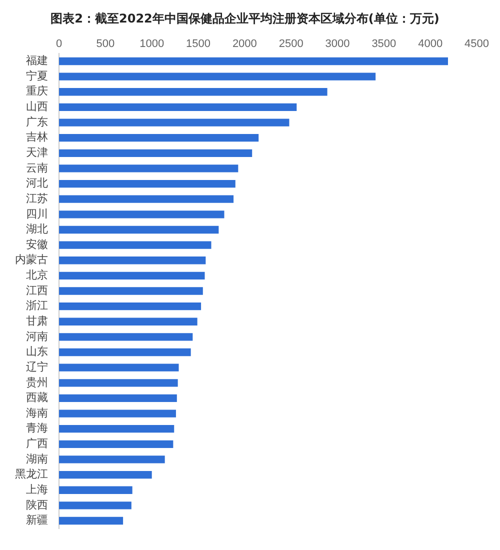 This screenshot has height=550, width=500. I want to click on y-tick-label: 海南, so click(37, 413).